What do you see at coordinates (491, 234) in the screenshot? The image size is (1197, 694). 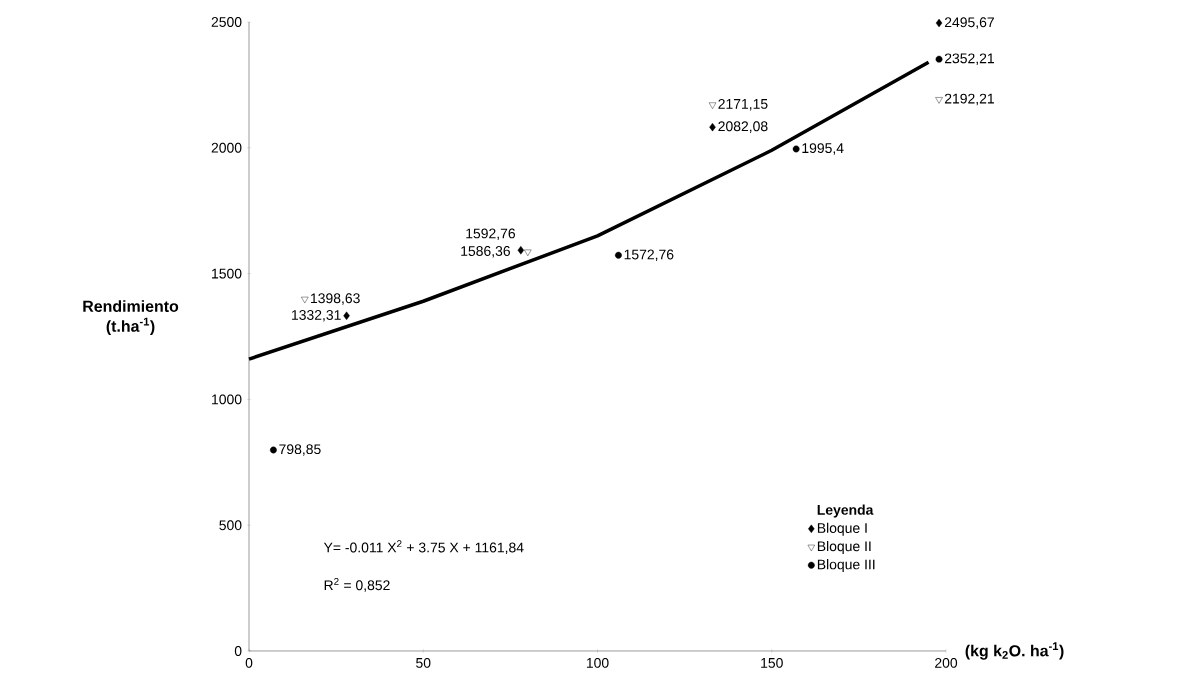 I see `data-label: 1592,76` at bounding box center [491, 234].